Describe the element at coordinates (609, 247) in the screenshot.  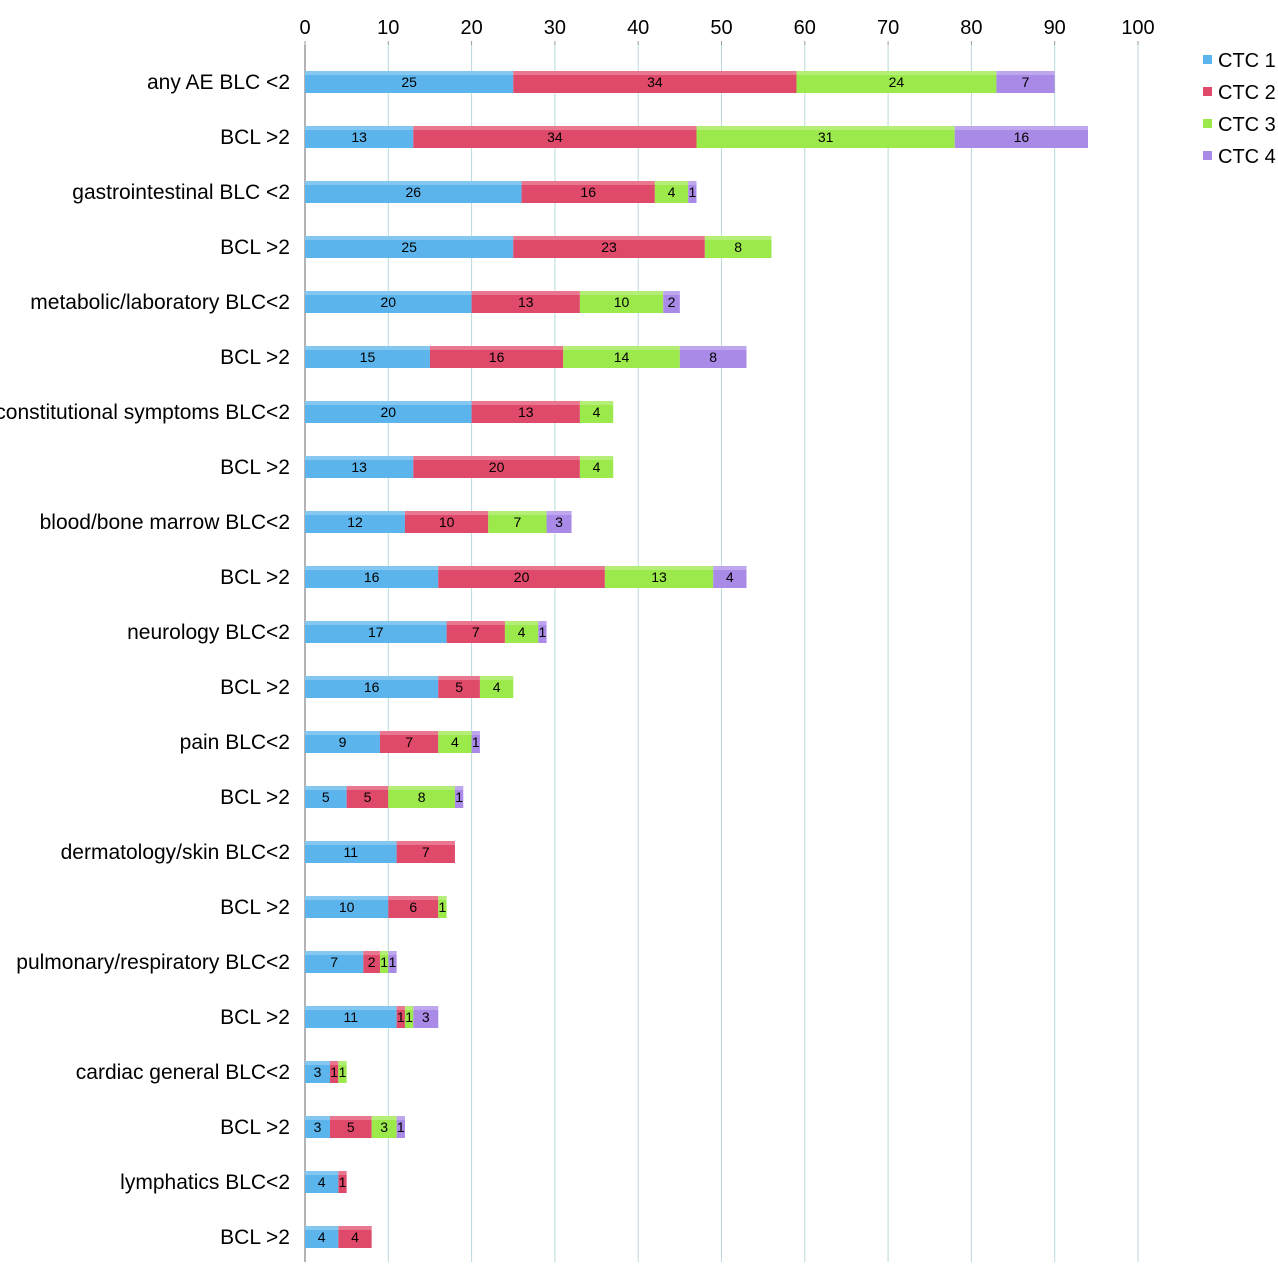
I see `data-label: 23` at that location.